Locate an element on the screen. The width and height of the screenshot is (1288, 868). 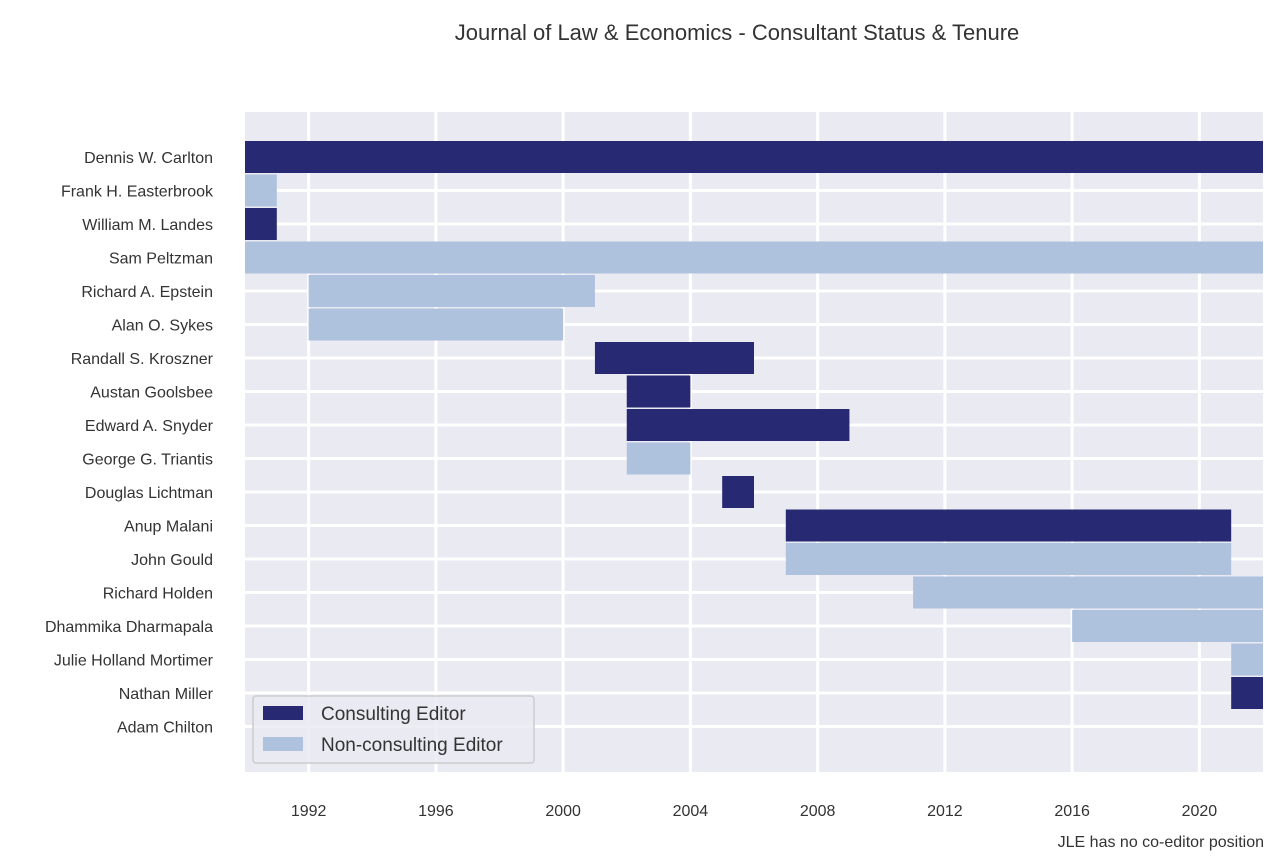
chart-note: JLE has no co-editor position is located at coordinates (1161, 842).